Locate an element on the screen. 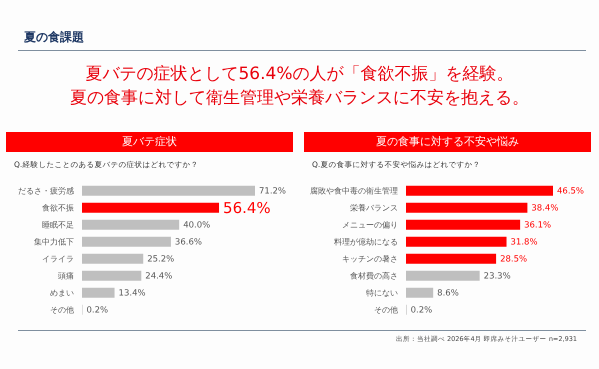 This screenshot has width=599, height=369. y-tick-label: だるさ・疲労感 is located at coordinates (46, 191).